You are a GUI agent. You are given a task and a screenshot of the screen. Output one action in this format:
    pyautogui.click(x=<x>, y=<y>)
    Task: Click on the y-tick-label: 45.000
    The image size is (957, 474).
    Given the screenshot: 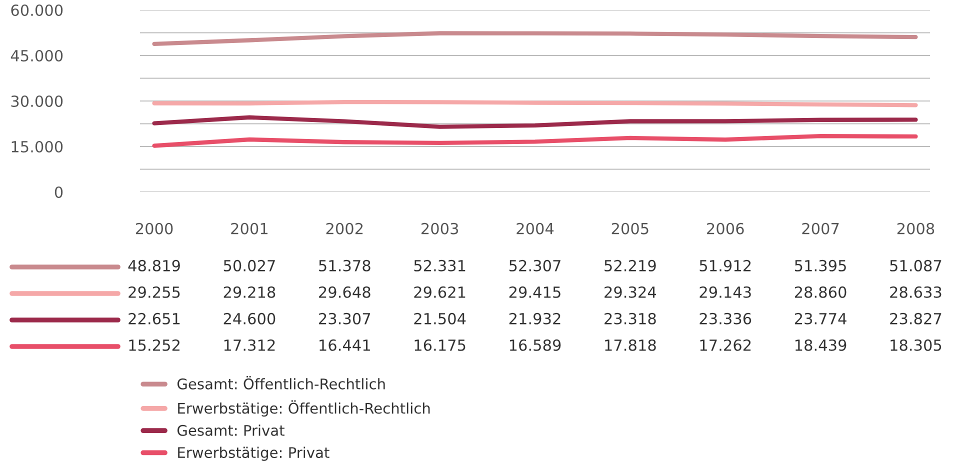 What is the action you would take?
    pyautogui.click(x=36, y=56)
    